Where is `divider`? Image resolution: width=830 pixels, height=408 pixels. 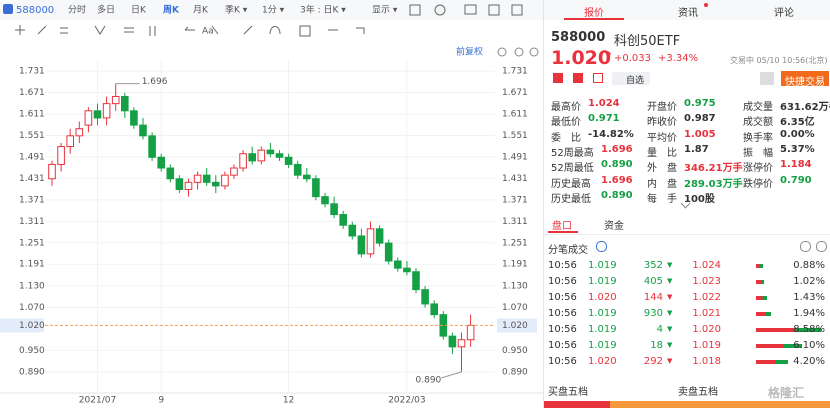
divider is located at coordinates (687, 234).